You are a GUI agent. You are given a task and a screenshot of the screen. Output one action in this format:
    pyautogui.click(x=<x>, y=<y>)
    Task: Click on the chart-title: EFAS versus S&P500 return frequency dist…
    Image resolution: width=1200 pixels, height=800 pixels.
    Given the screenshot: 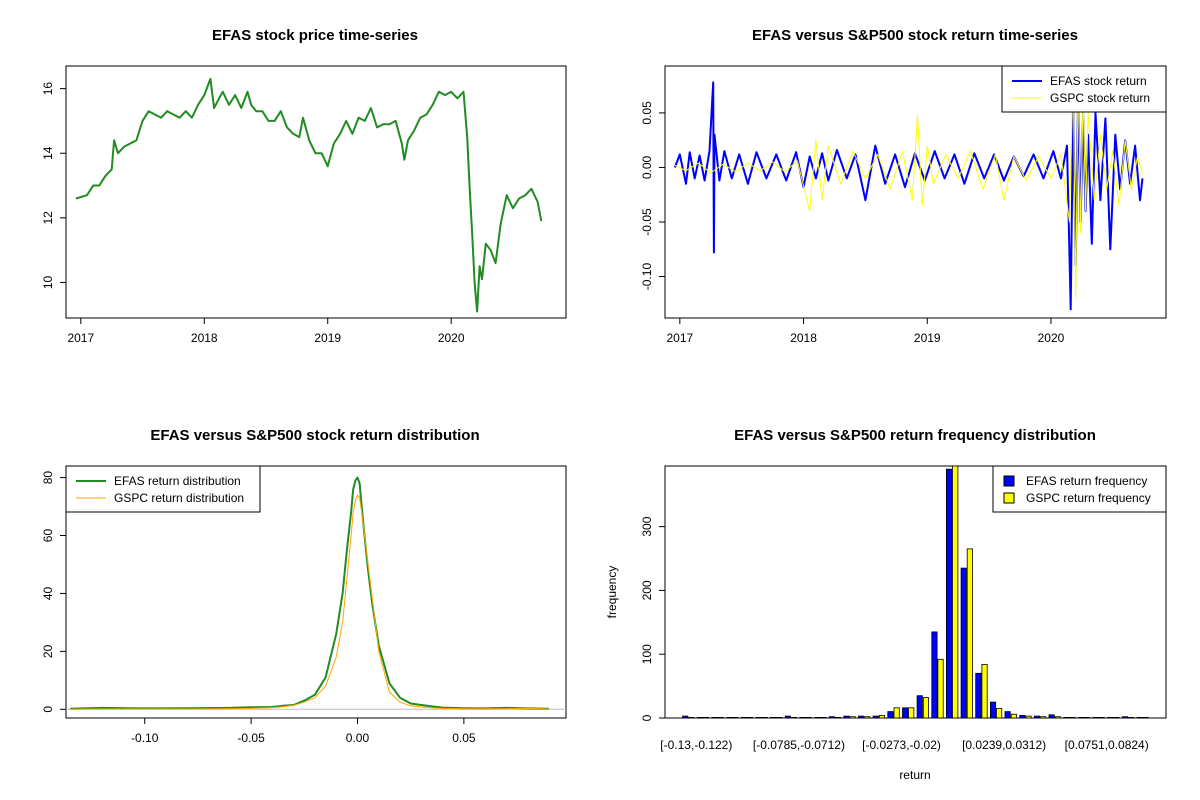 What is the action you would take?
    pyautogui.click(x=915, y=435)
    